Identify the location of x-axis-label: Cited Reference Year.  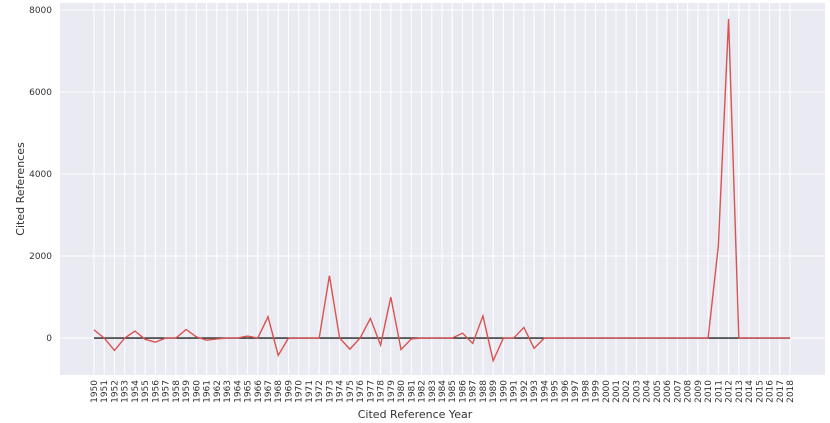
(415, 414).